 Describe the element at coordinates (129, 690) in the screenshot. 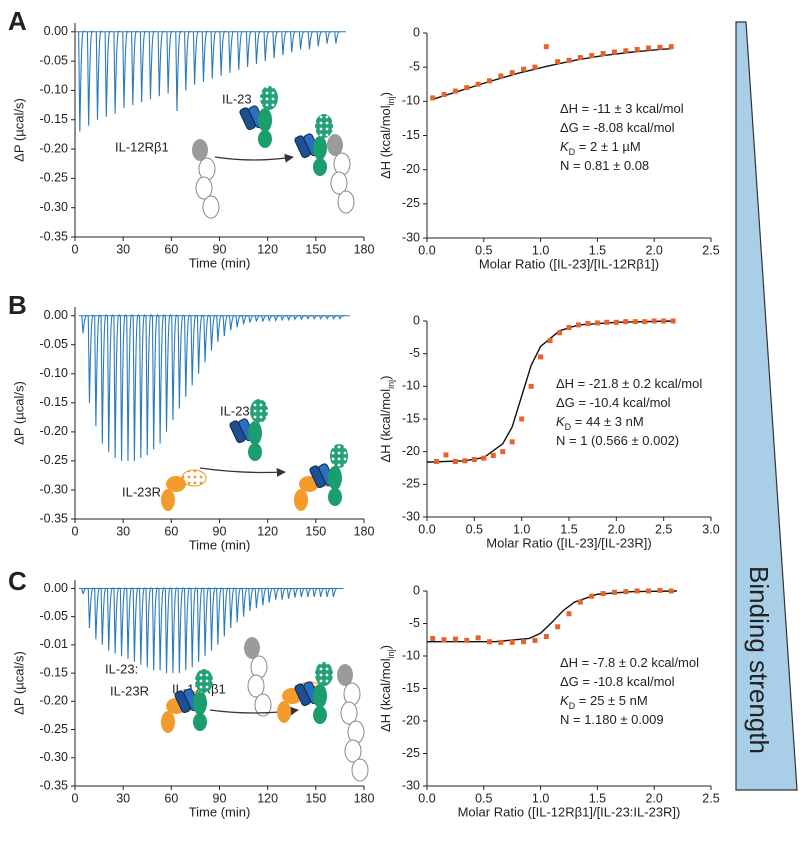

I see `annotation: IL-23R` at that location.